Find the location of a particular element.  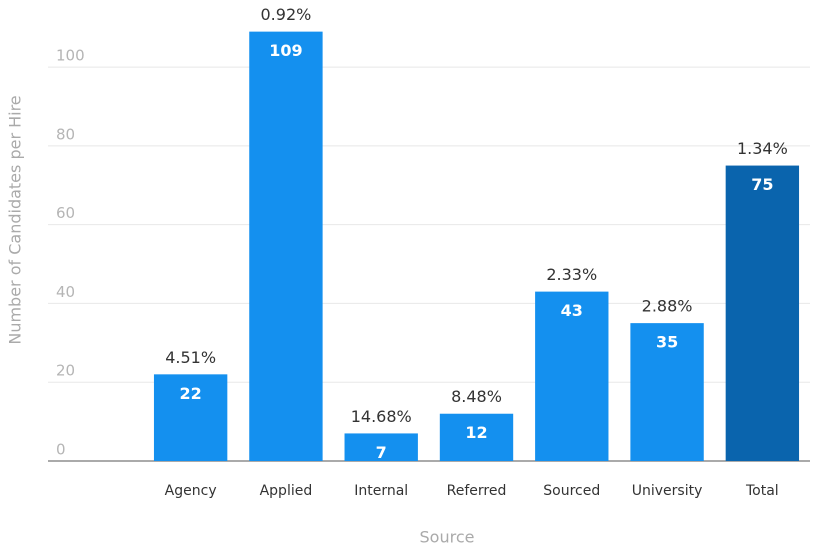

y-tick-label: 40 is located at coordinates (65, 292).